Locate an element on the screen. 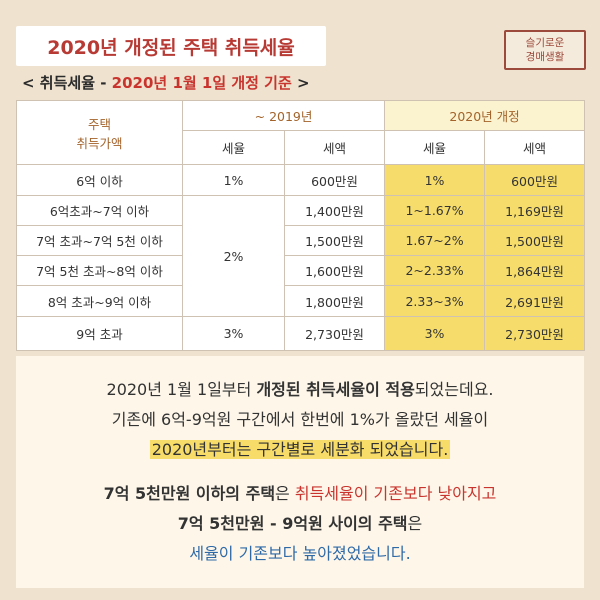 The width and height of the screenshot is (600, 600). table-row: 9억 초과 3% 2,730만원 3% 2,730만원 is located at coordinates (301, 333).